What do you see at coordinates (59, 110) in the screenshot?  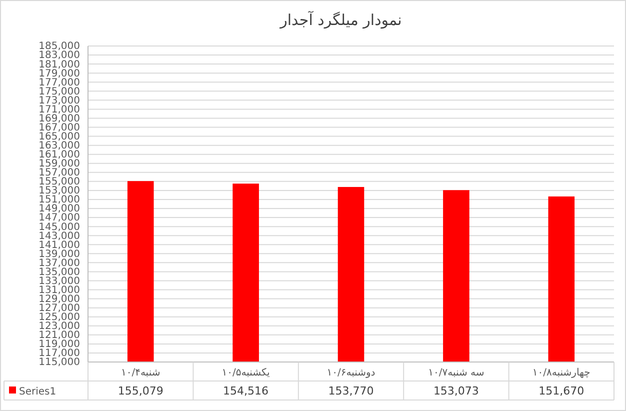 I see `y-tick-label: 171,000` at bounding box center [59, 110].